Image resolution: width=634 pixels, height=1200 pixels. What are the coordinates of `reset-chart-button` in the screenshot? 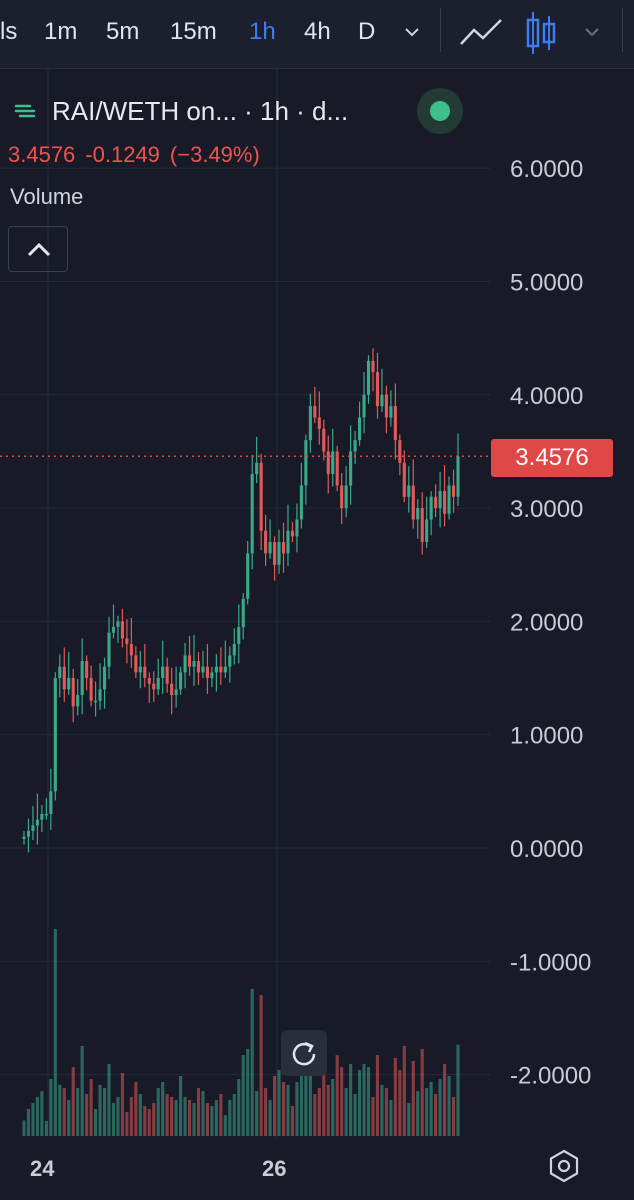 It's located at (304, 1053).